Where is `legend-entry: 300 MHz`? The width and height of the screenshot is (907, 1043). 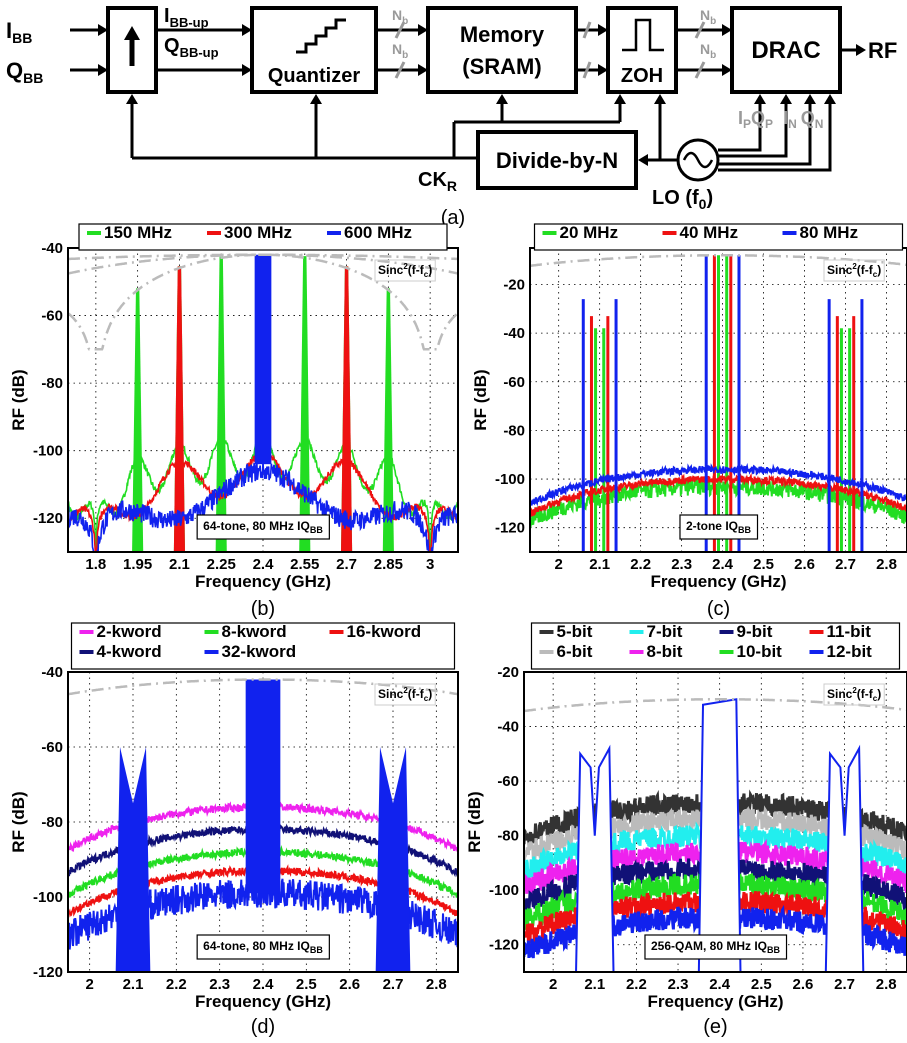
legend-entry: 300 MHz is located at coordinates (258, 232).